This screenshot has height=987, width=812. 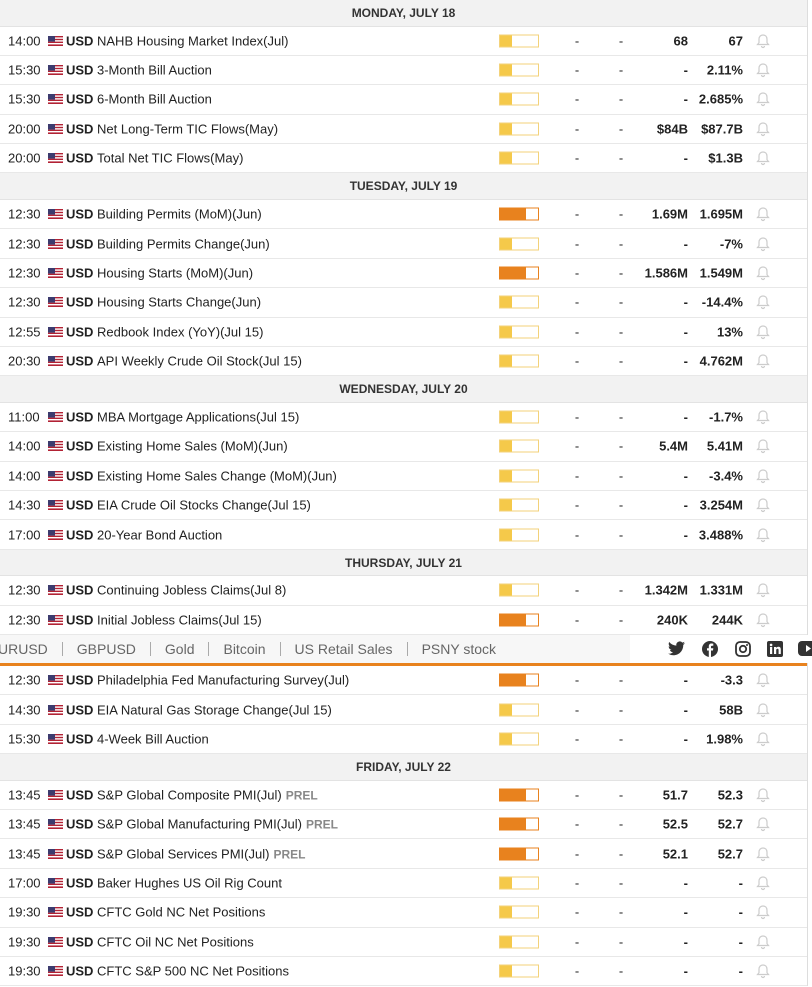 What do you see at coordinates (666, 590) in the screenshot?
I see `consensus: 1.342M` at bounding box center [666, 590].